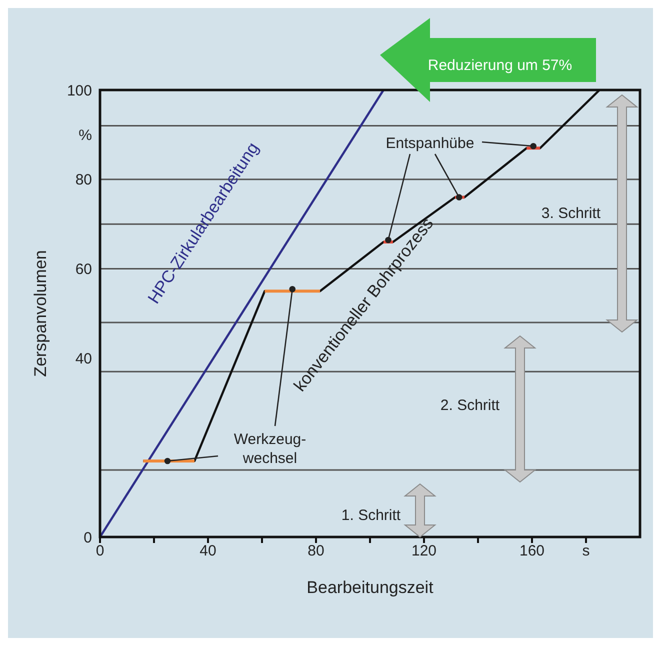 This screenshot has width=663, height=647. What do you see at coordinates (371, 515) in the screenshot?
I see `annotation: 1. Schritt` at bounding box center [371, 515].